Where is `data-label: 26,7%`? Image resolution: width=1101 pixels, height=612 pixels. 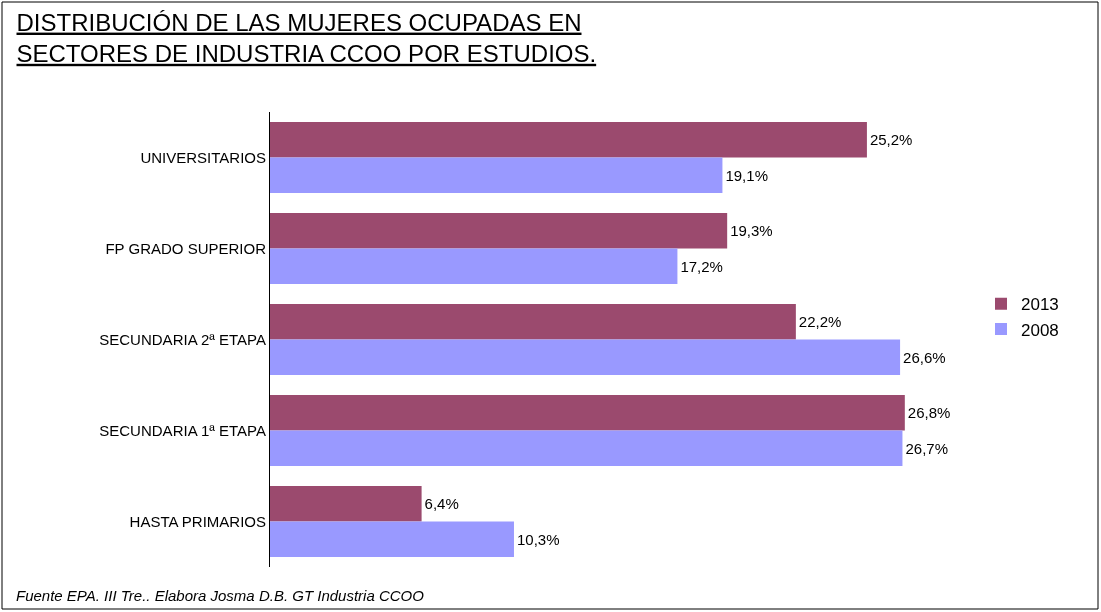
data-label: 26,7% is located at coordinates (926, 448).